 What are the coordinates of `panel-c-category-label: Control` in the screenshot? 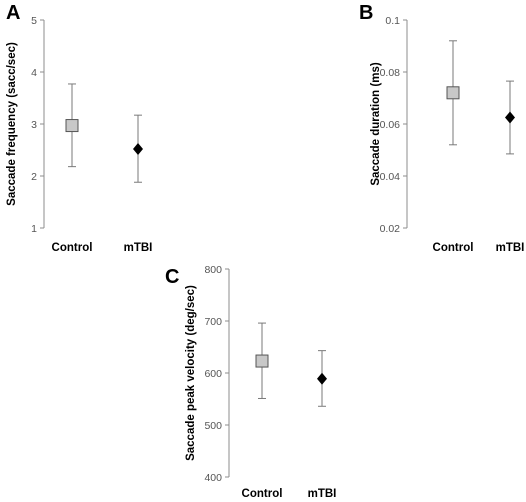 It's located at (262, 494).